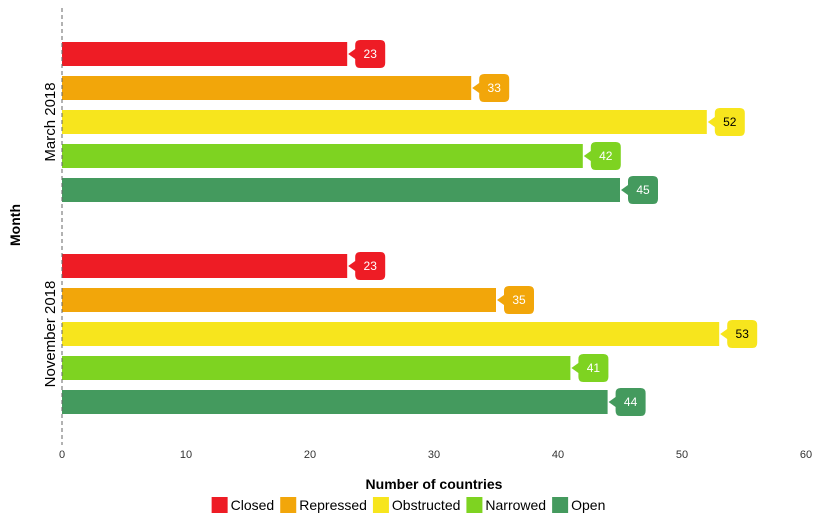 This screenshot has height=523, width=817. What do you see at coordinates (288, 505) in the screenshot?
I see `legend-swatch-repressed` at bounding box center [288, 505].